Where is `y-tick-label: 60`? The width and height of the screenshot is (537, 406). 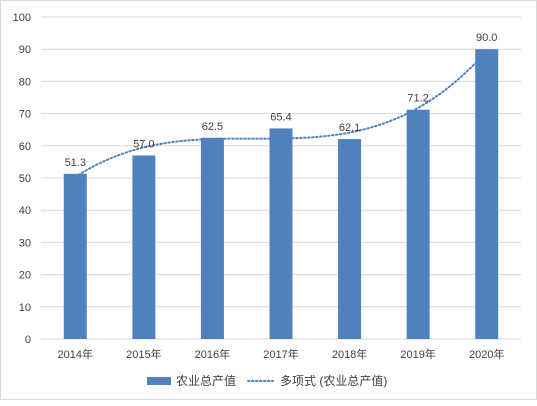 y-tick-label: 60 is located at coordinates (25, 147).